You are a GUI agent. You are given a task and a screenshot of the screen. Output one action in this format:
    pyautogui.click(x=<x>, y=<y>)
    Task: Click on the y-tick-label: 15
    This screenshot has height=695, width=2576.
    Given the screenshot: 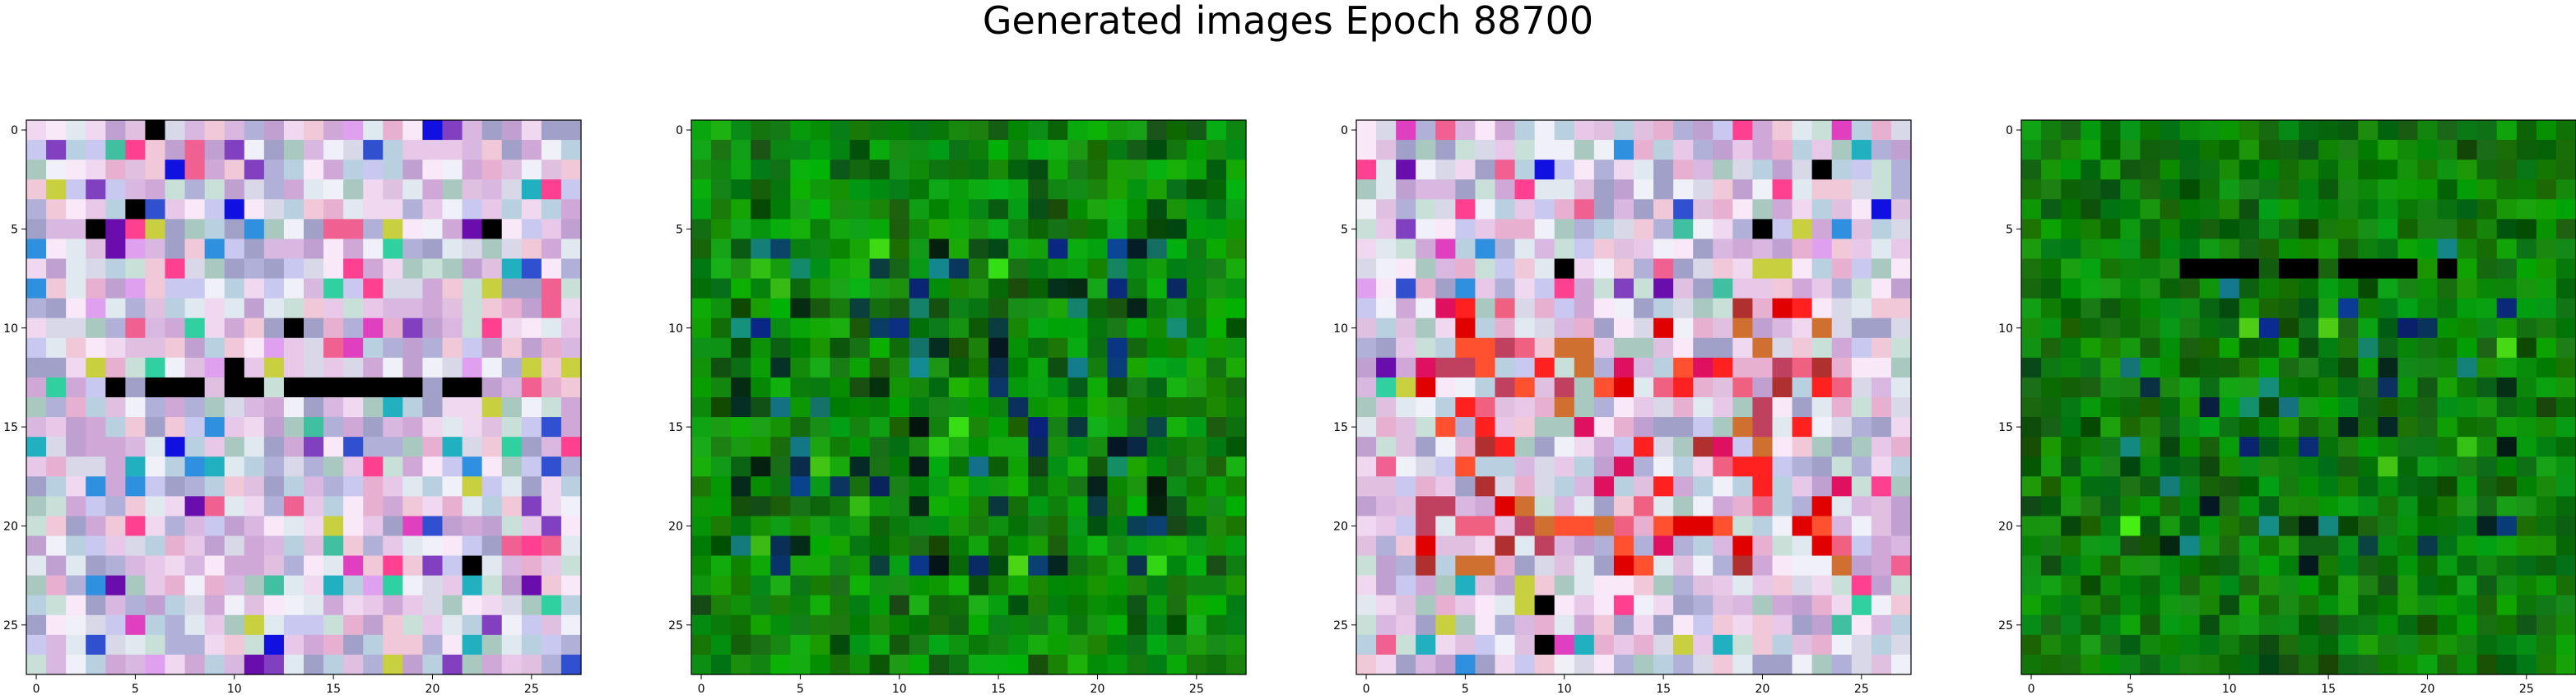 What is the action you would take?
    pyautogui.click(x=10, y=427)
    